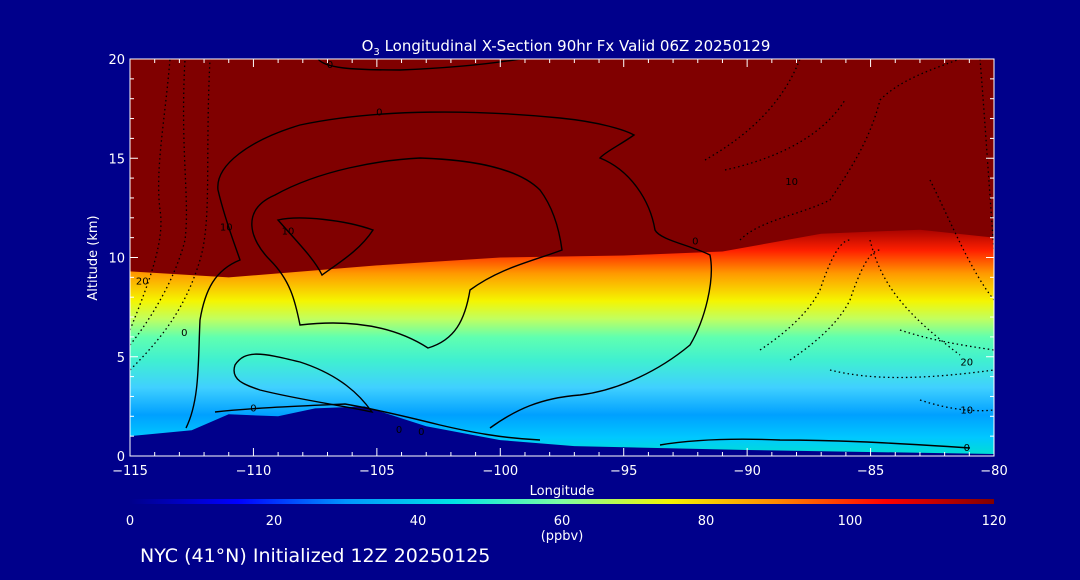 The height and width of the screenshot is (580, 1080). Describe the element at coordinates (376, 52) in the screenshot. I see `title-subscript: 3` at that location.